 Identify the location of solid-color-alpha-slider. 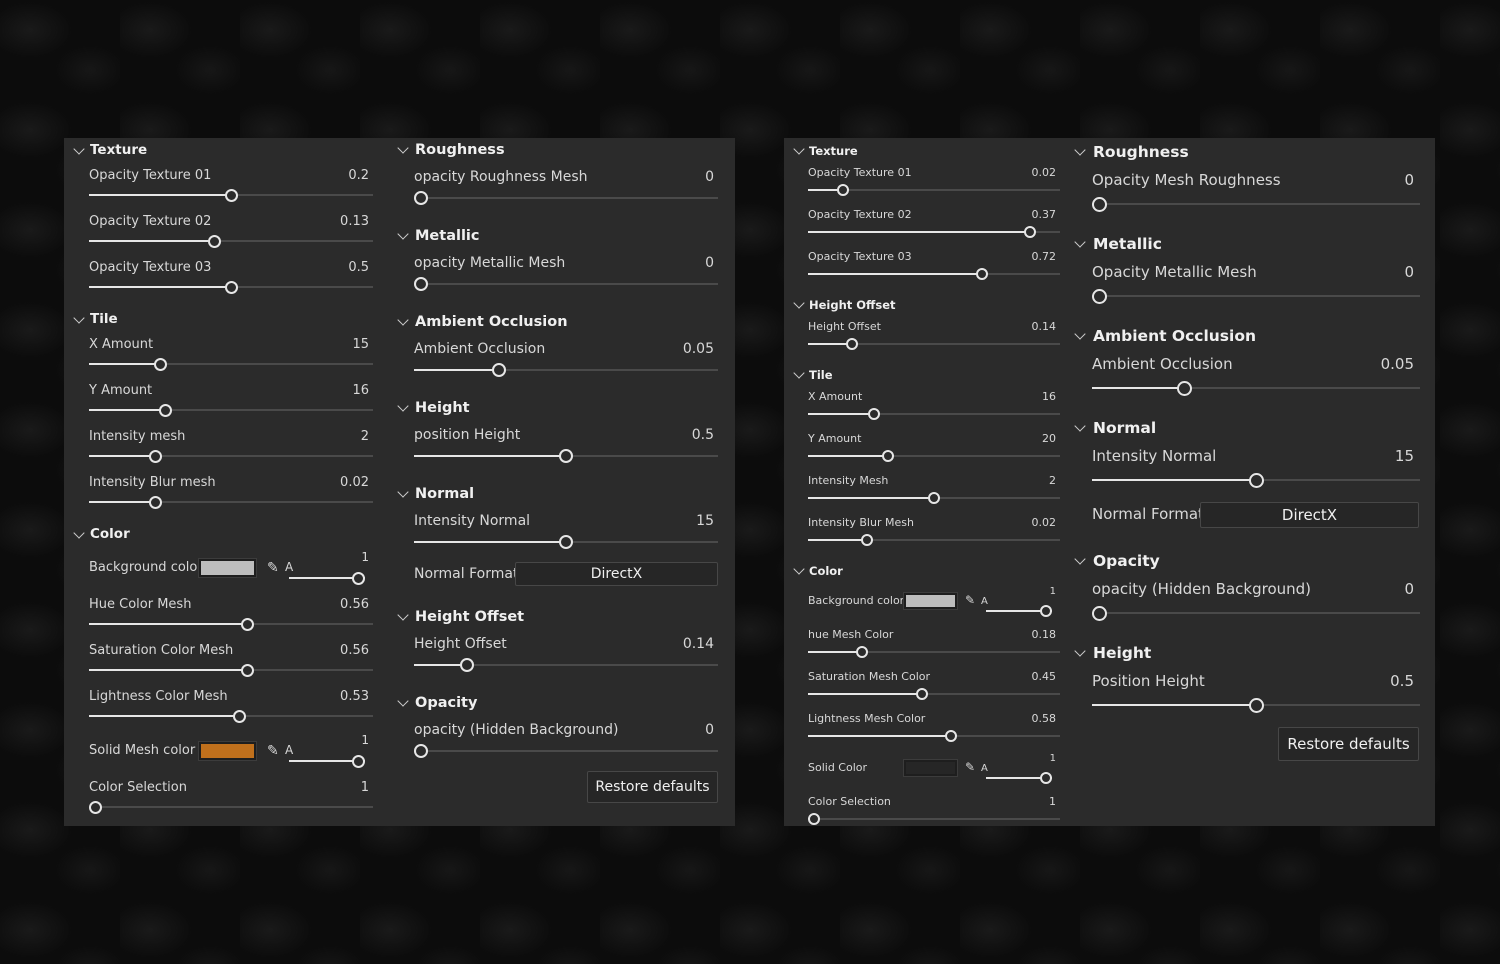
(1019, 778).